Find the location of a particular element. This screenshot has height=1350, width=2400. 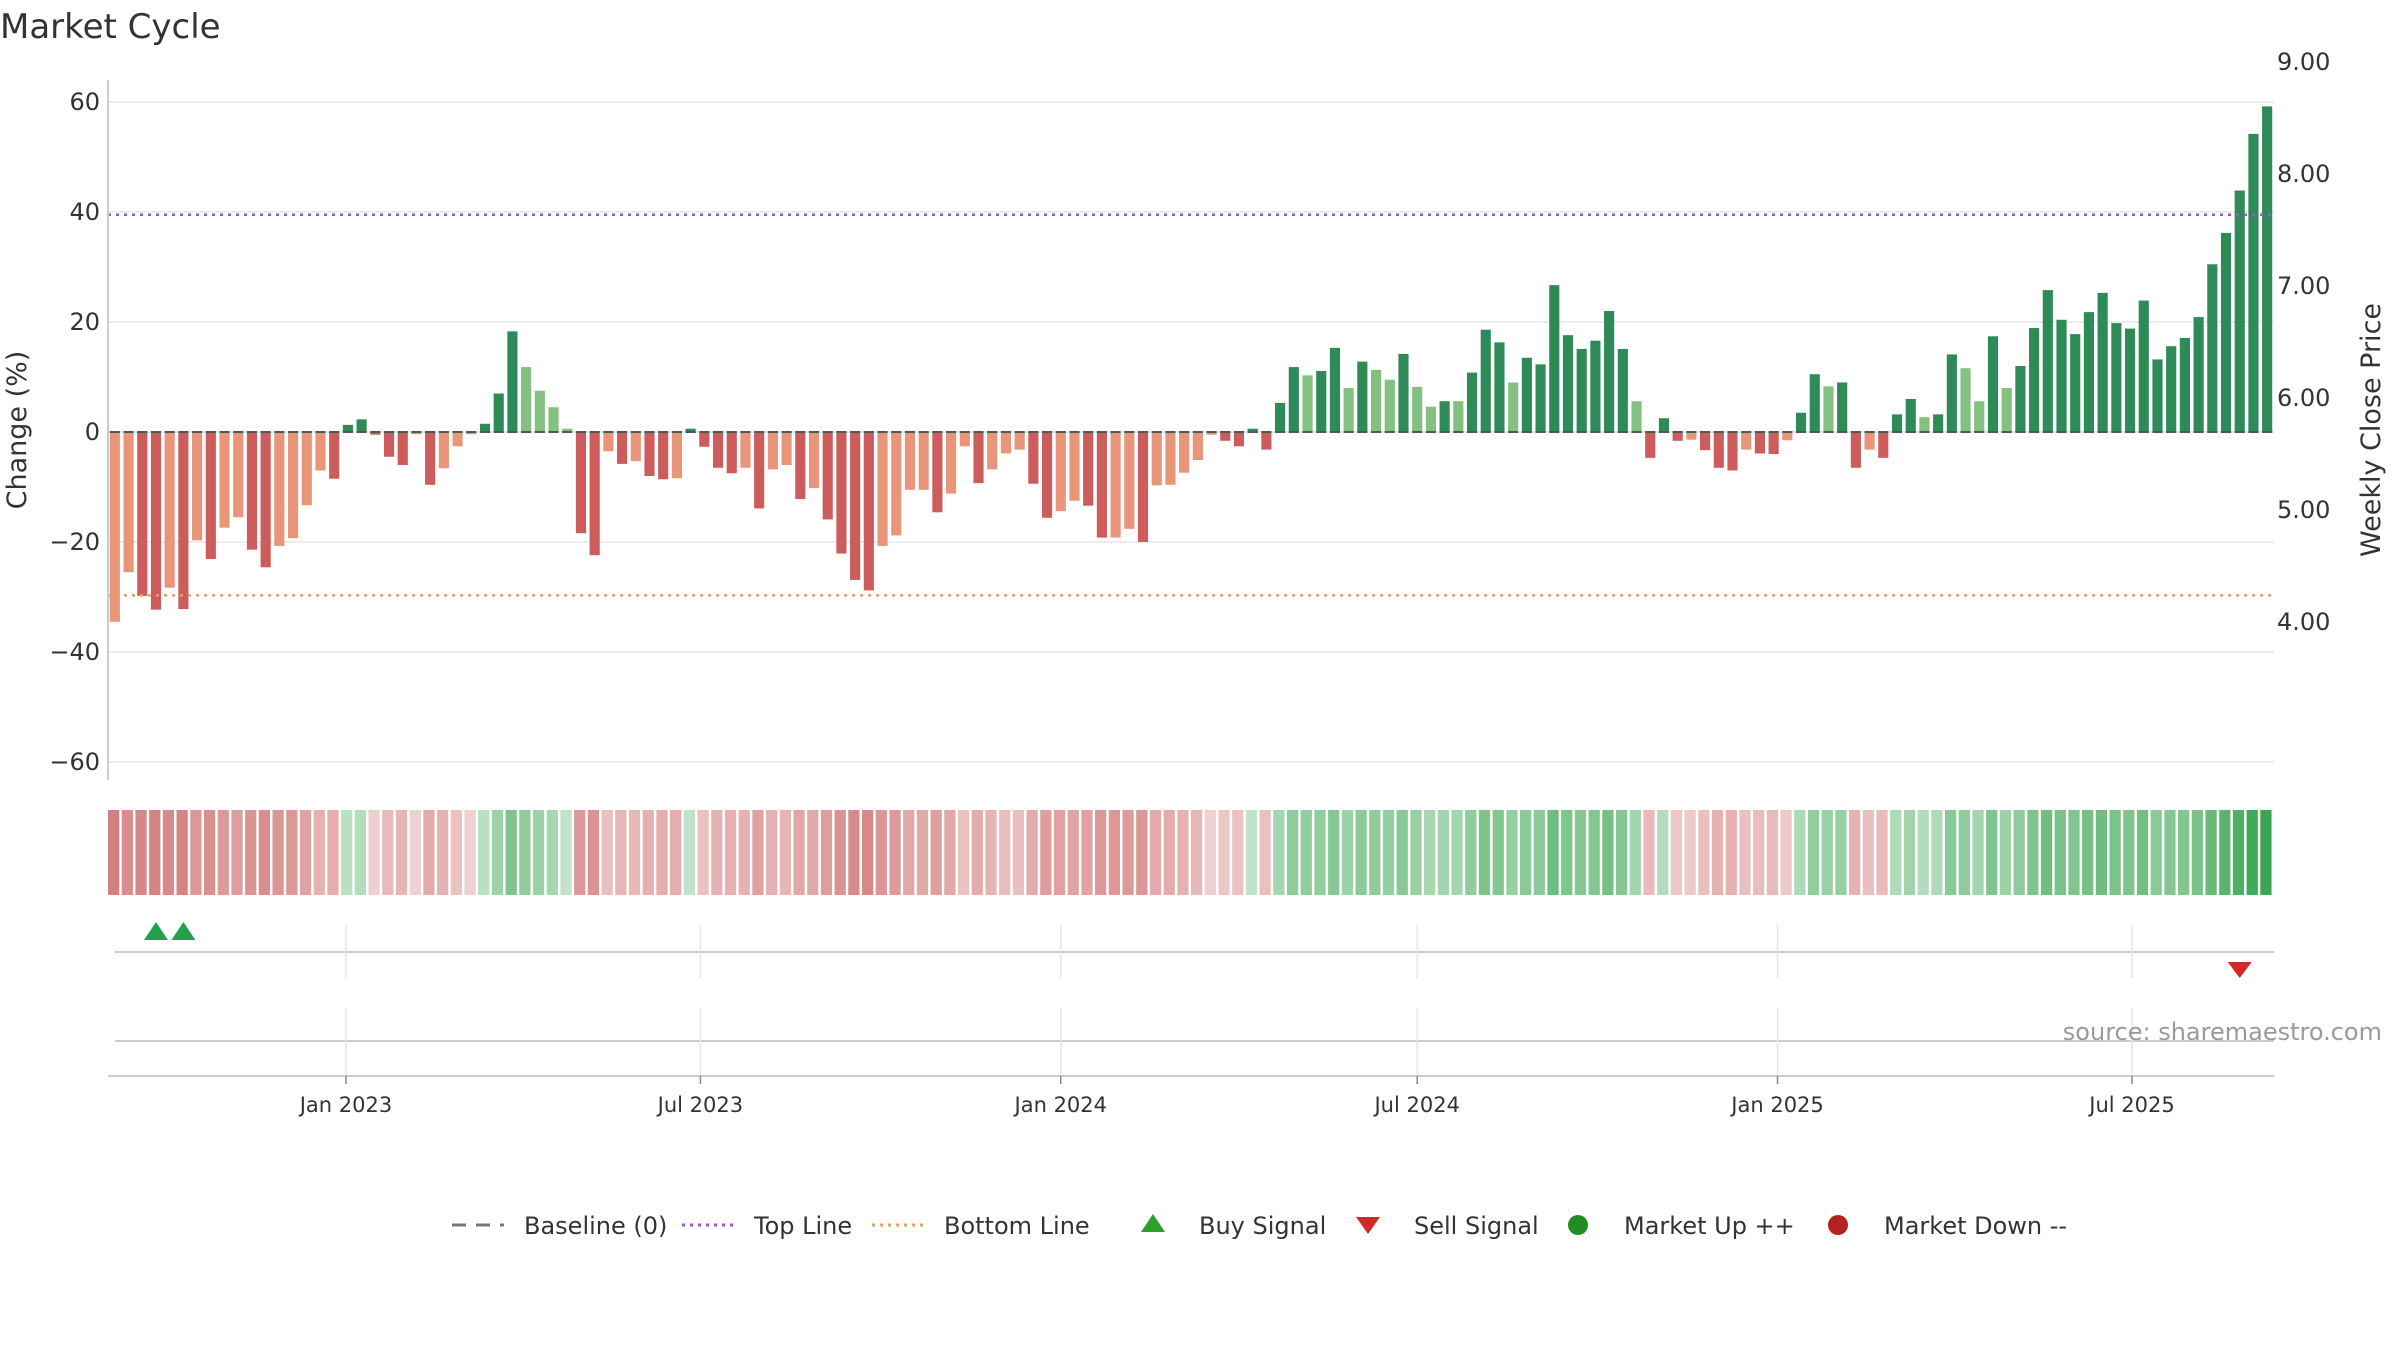

y2-tick-label: 9.00 is located at coordinates (2303, 62).